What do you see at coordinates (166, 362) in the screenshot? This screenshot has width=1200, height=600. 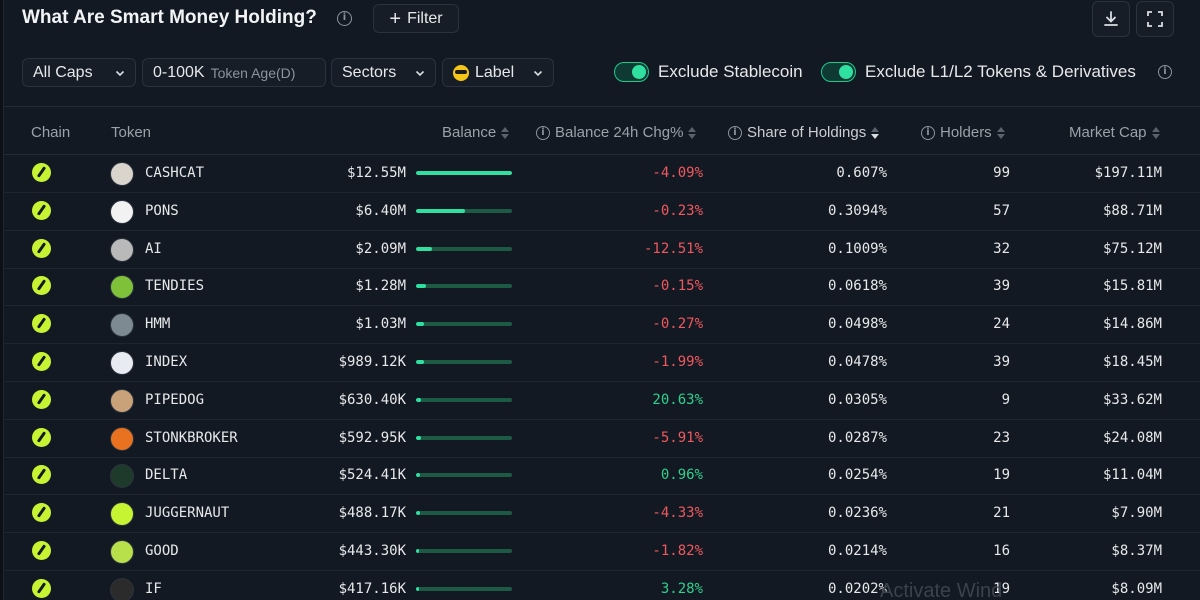 I see `token-name: INDEX` at bounding box center [166, 362].